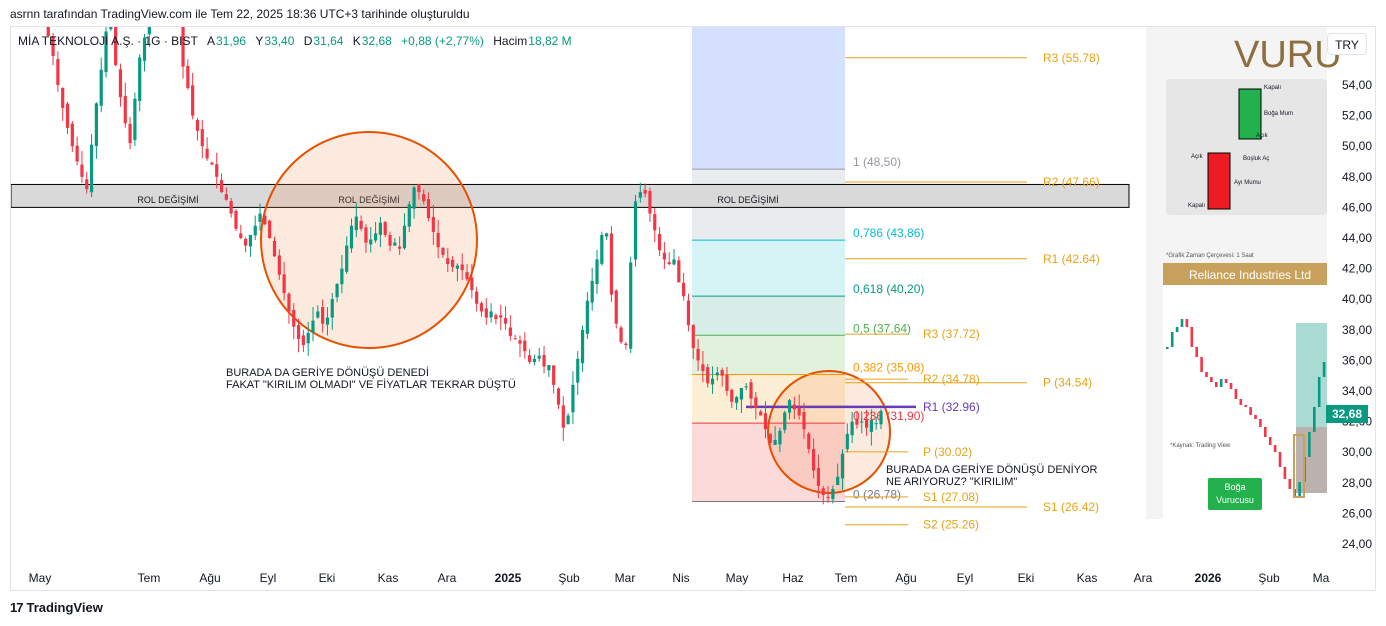 The height and width of the screenshot is (626, 1386). I want to click on fib-label: 0,786 (43,86), so click(888, 233).